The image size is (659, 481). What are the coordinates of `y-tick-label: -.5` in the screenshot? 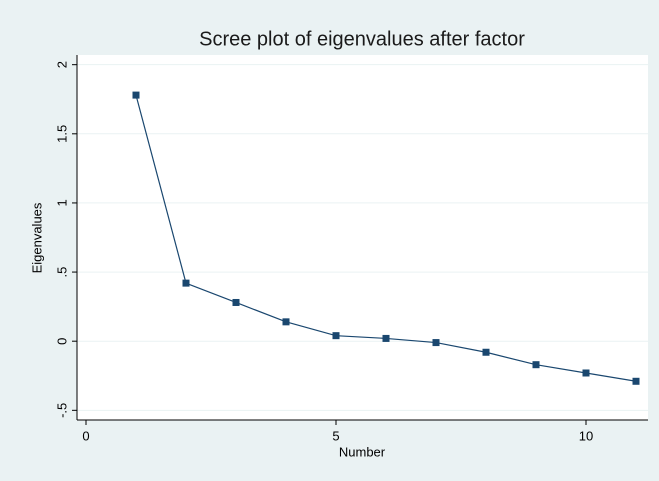 It's located at (61, 410).